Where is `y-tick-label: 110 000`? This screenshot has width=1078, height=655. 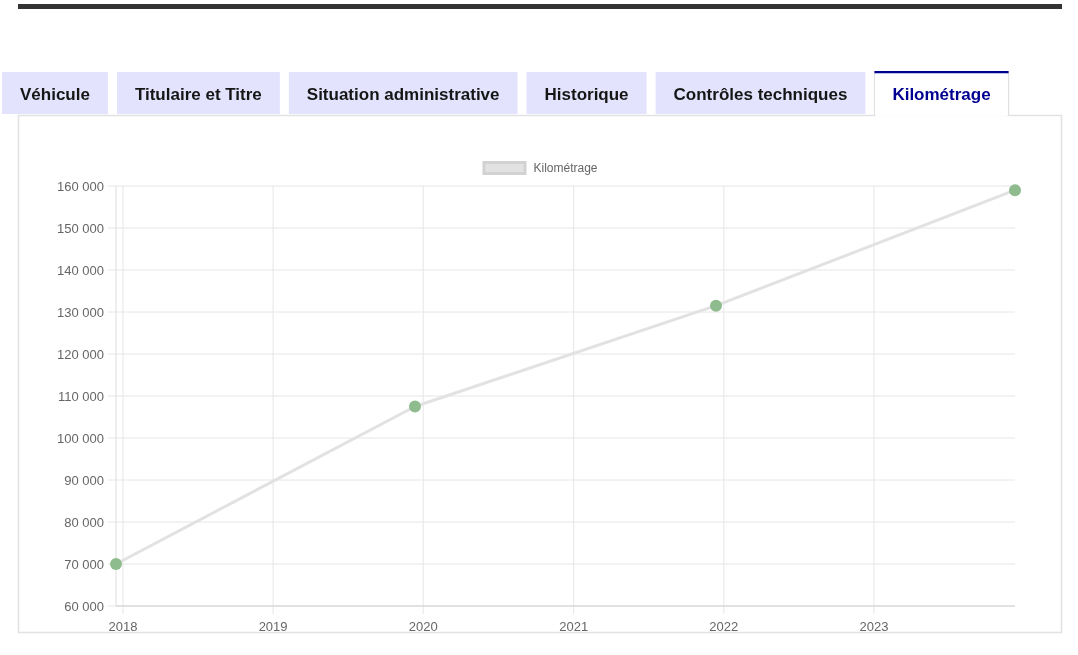
y-tick-label: 110 000 is located at coordinates (80, 396).